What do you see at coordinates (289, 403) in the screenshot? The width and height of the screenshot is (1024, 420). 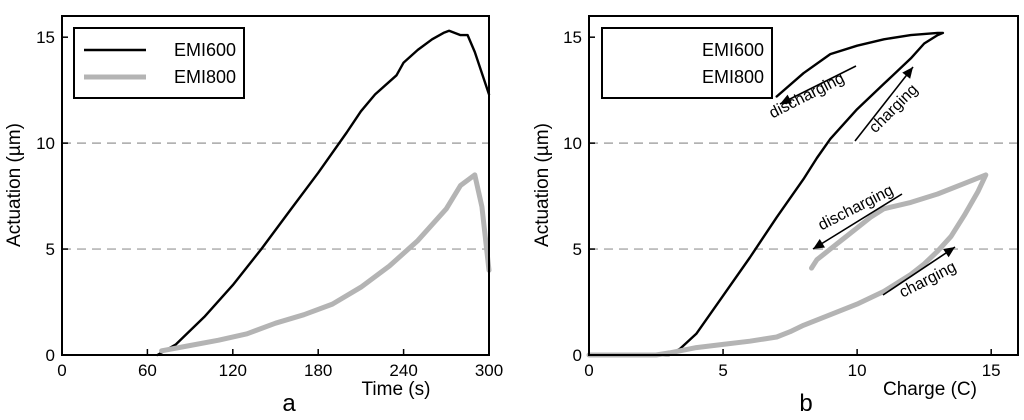 I see `panel-label: a` at bounding box center [289, 403].